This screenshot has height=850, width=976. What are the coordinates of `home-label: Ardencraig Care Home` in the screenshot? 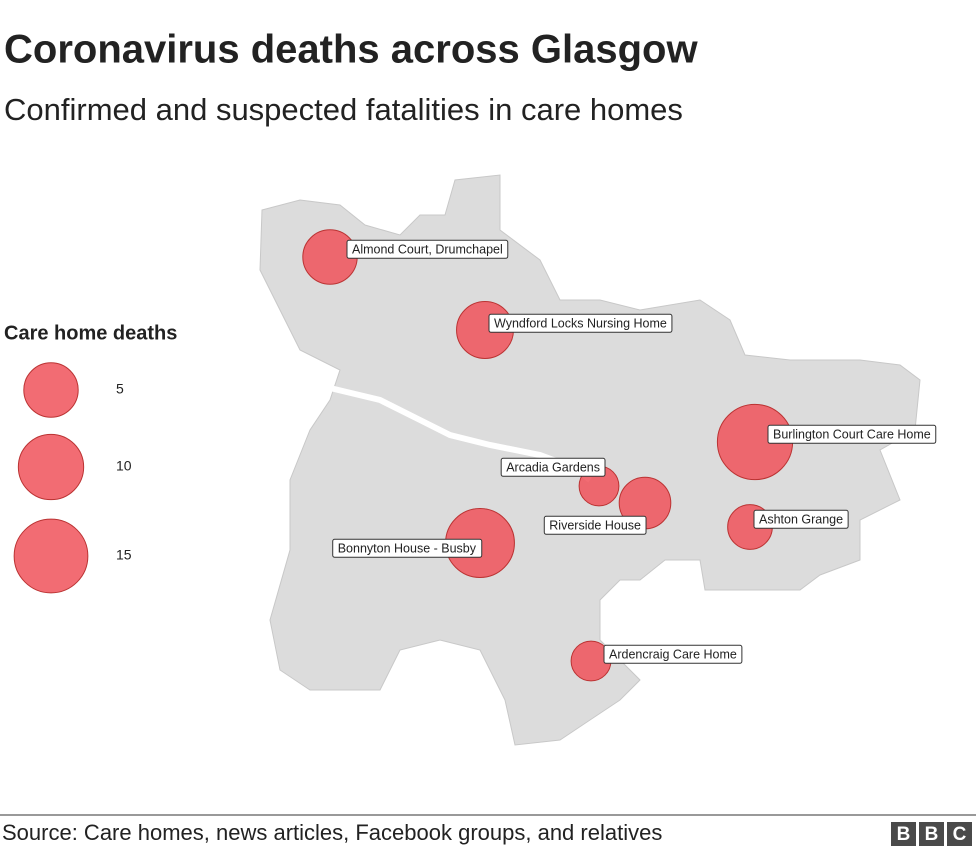 It's located at (673, 654).